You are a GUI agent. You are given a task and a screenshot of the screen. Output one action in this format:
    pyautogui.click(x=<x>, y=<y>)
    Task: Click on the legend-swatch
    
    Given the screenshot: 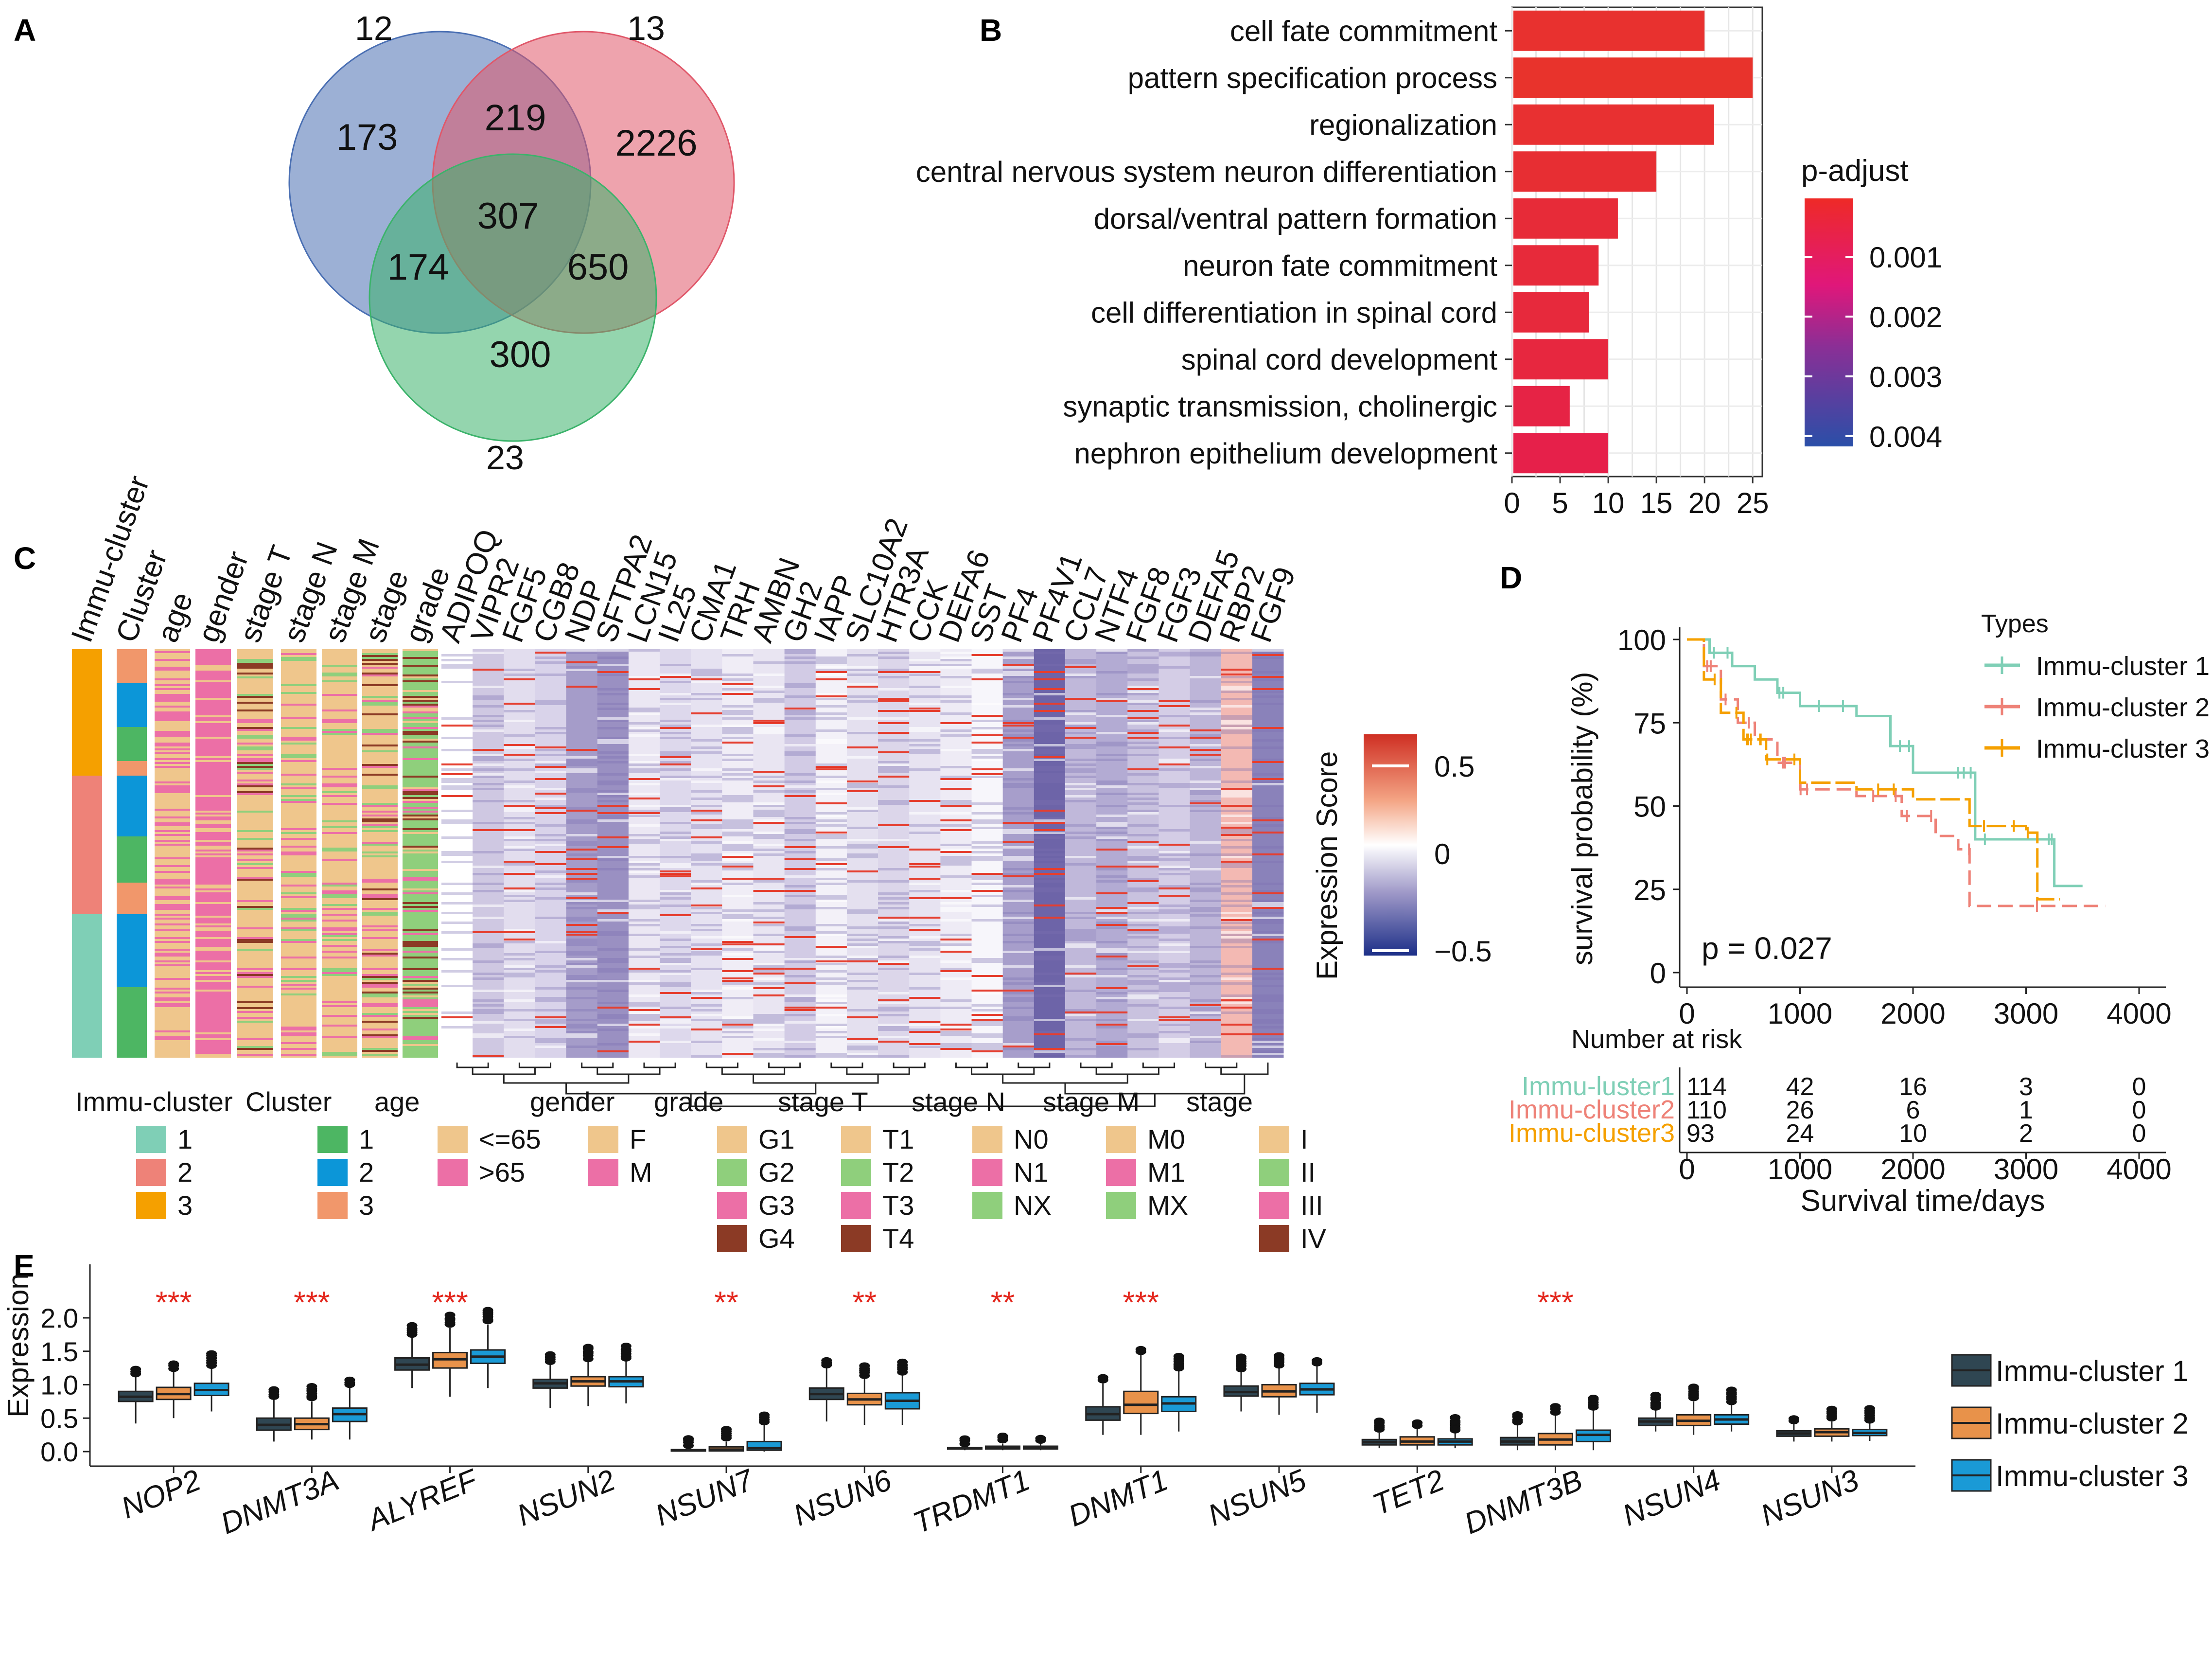 What is the action you would take?
    pyautogui.click(x=453, y=1139)
    